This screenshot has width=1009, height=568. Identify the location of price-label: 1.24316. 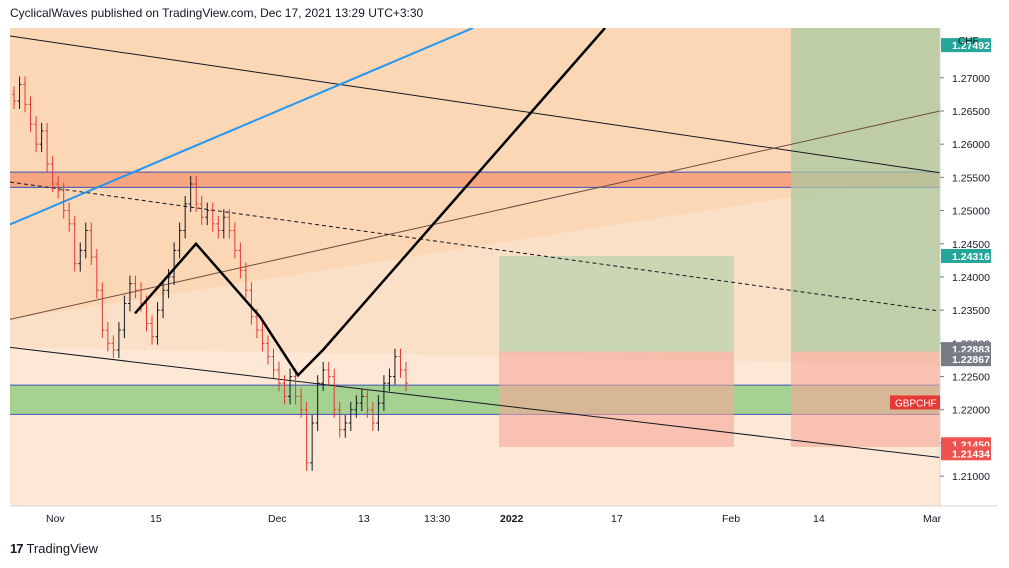
(971, 257).